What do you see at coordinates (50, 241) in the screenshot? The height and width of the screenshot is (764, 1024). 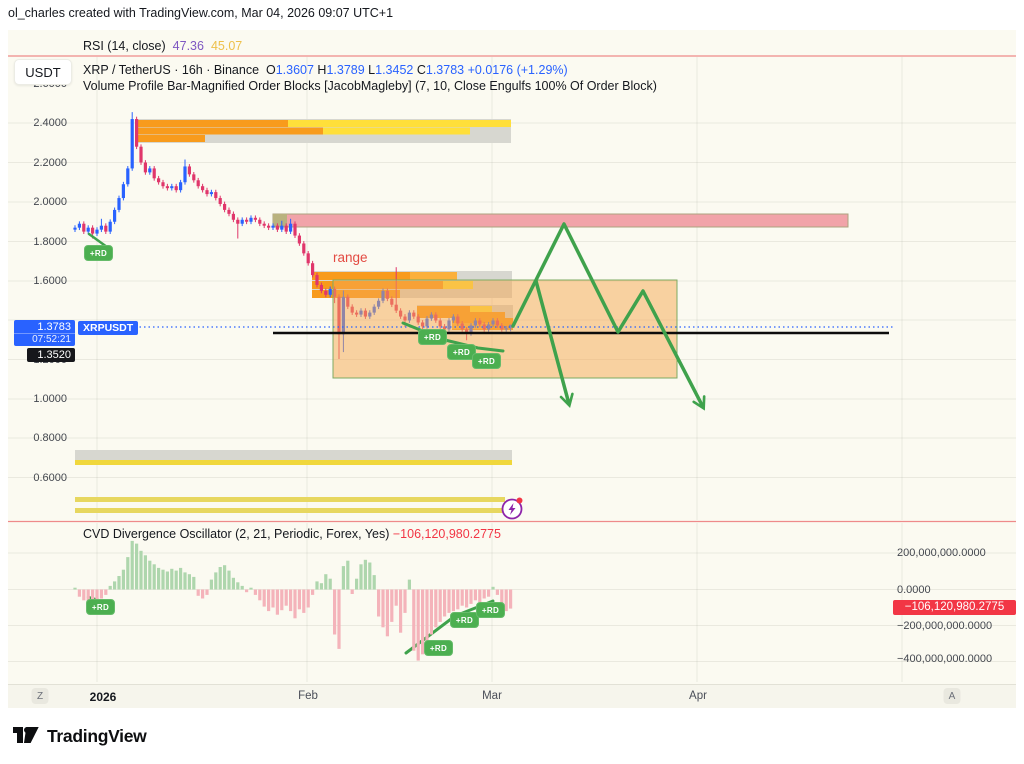 I see `price-tick-label: 1.8000` at bounding box center [50, 241].